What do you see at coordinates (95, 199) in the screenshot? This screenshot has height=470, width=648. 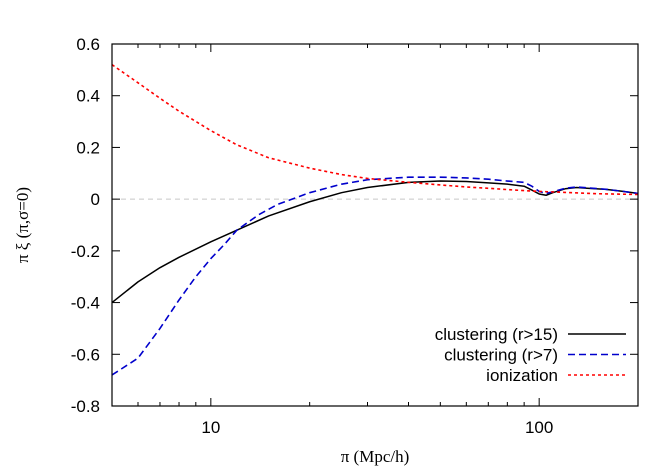 I see `y-tick-label: 0` at bounding box center [95, 199].